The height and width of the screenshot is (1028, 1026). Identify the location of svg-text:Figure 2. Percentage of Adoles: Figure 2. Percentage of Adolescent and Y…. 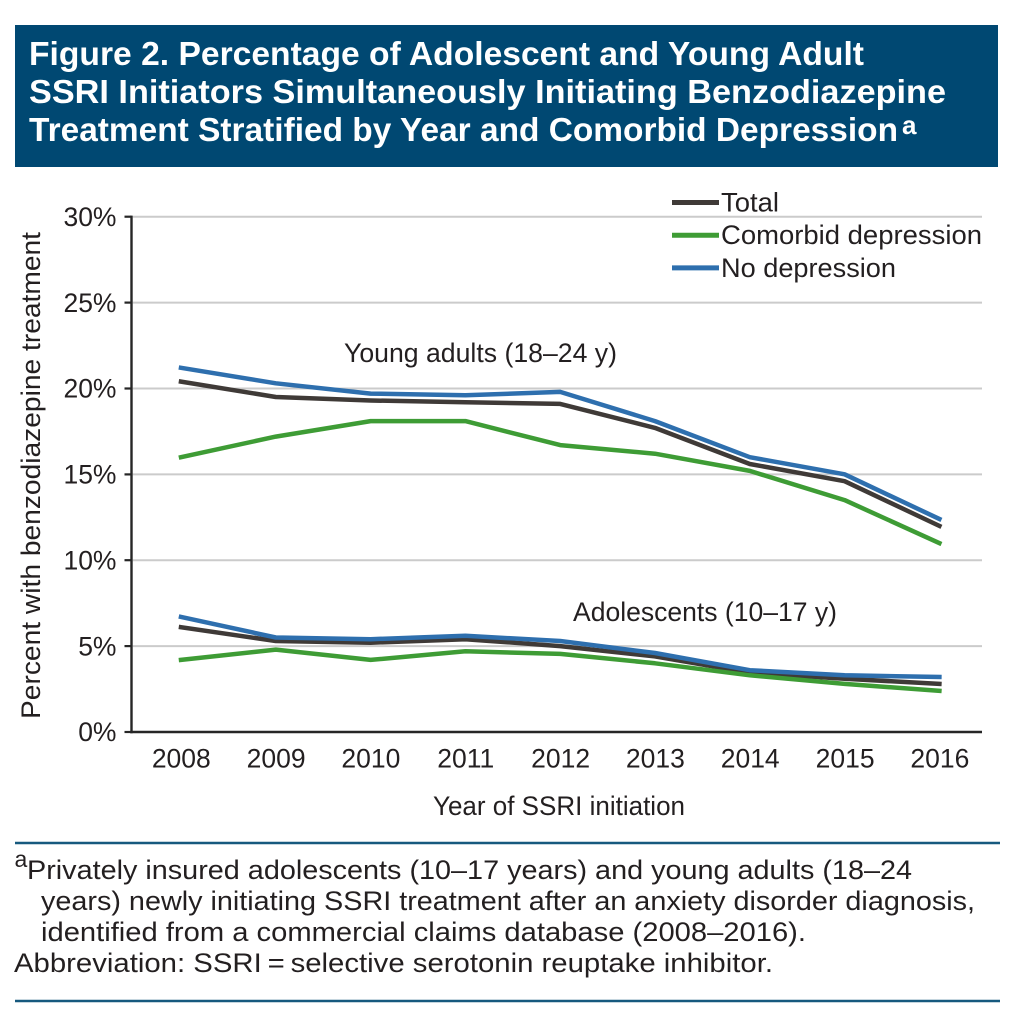
(446, 54).